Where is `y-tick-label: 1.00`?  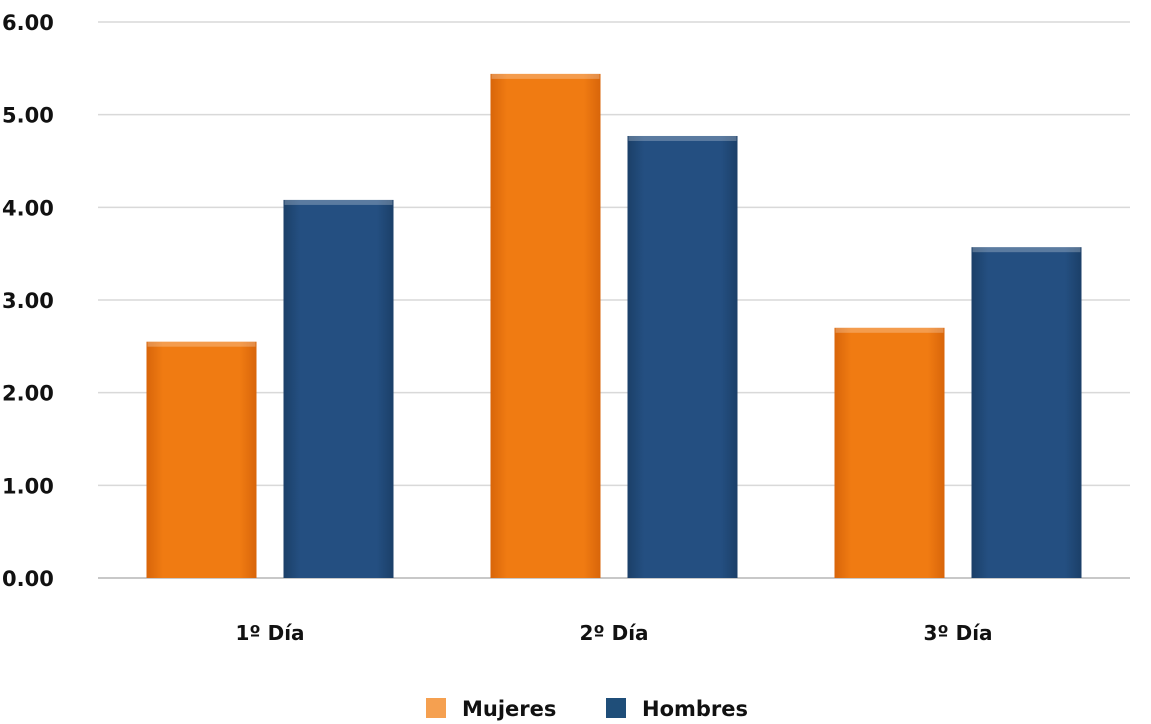 y-tick-label: 1.00 is located at coordinates (28, 486).